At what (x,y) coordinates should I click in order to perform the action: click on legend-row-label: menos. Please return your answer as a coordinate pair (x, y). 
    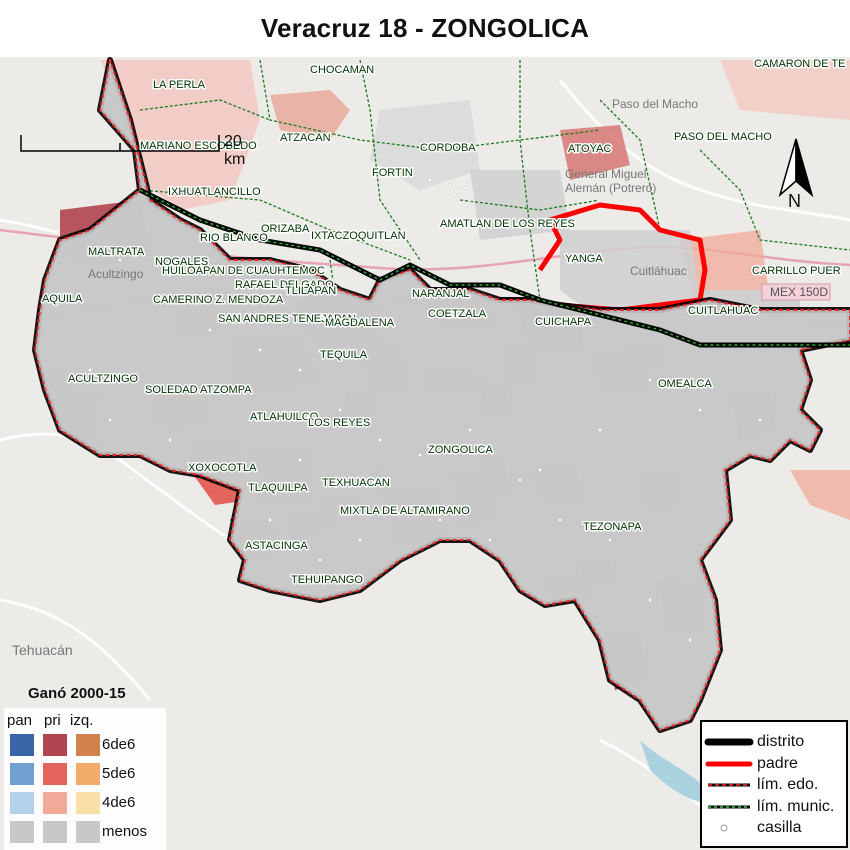
    Looking at the image, I should click on (125, 831).